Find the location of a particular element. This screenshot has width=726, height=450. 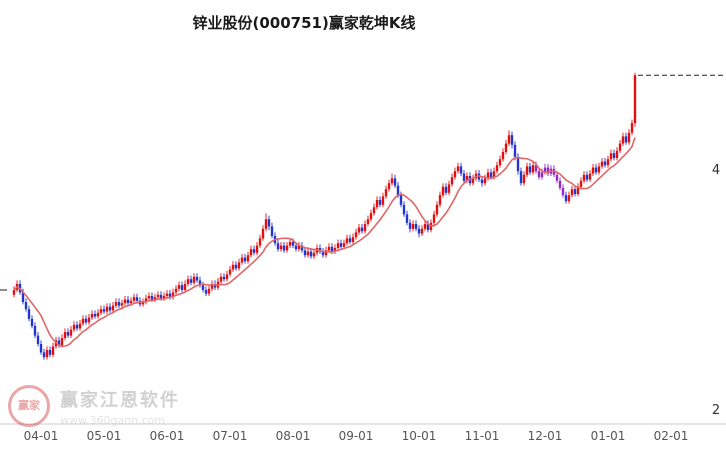

x-axis-label: 01-01 is located at coordinates (608, 436).